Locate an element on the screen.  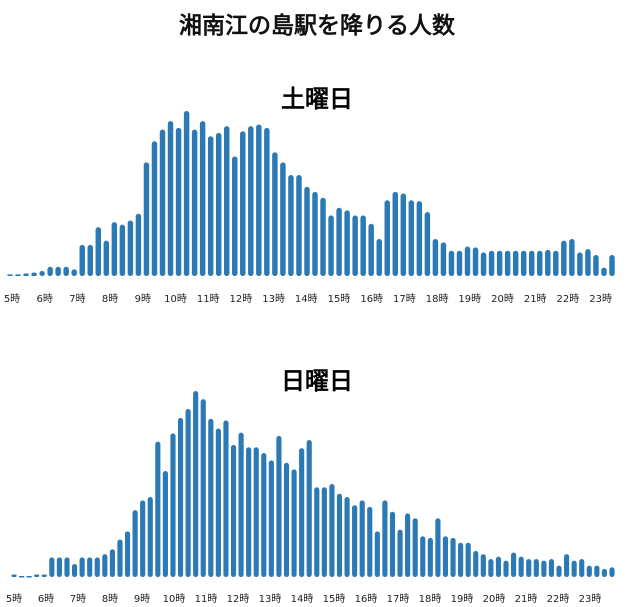
x-tick-label: 12時 is located at coordinates (241, 299).